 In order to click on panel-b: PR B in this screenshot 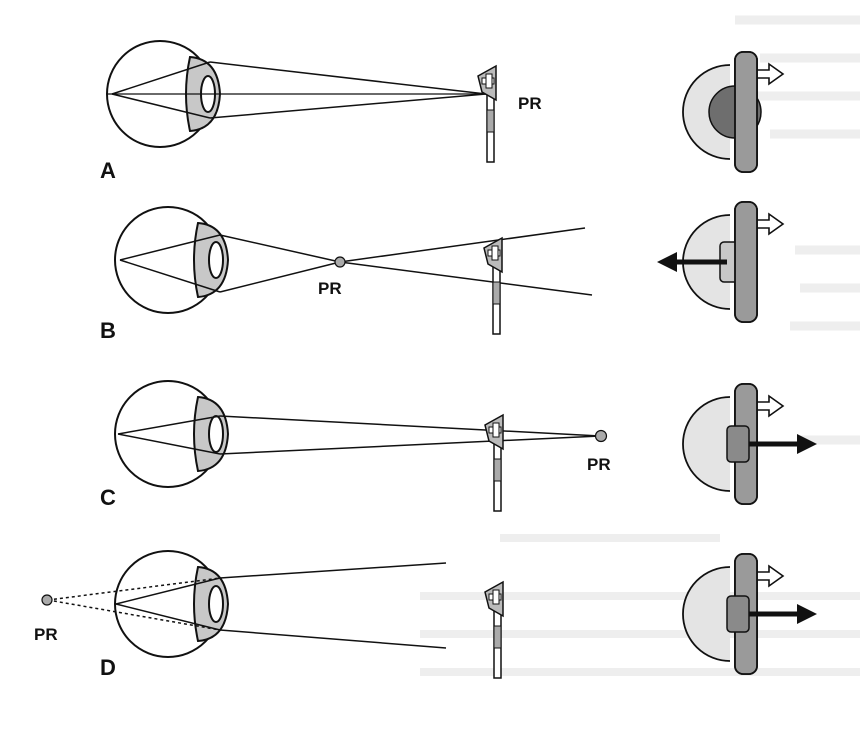, I will do `click(442, 272)`.